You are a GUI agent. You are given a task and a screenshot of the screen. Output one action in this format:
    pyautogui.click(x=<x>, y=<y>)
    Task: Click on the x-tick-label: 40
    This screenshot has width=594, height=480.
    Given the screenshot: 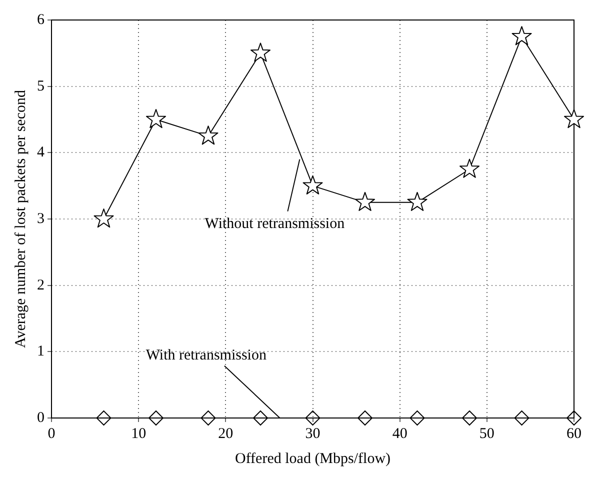 What is the action you would take?
    pyautogui.click(x=400, y=434)
    